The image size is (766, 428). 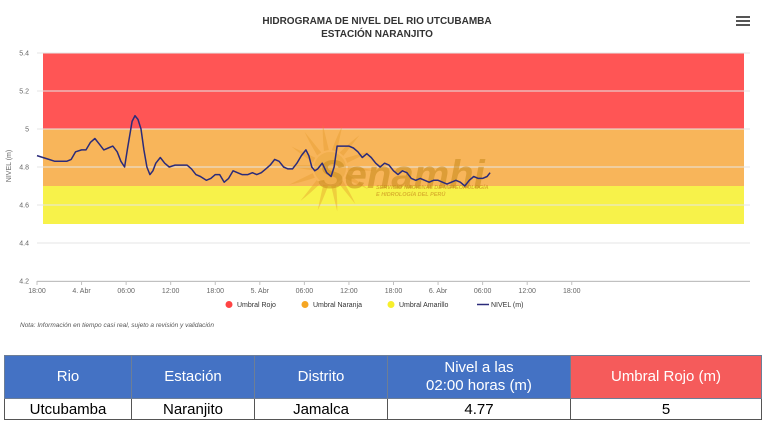 I want to click on table-row: Utcubamba Naranjito Jamalca 4.77 5, so click(x=383, y=409).